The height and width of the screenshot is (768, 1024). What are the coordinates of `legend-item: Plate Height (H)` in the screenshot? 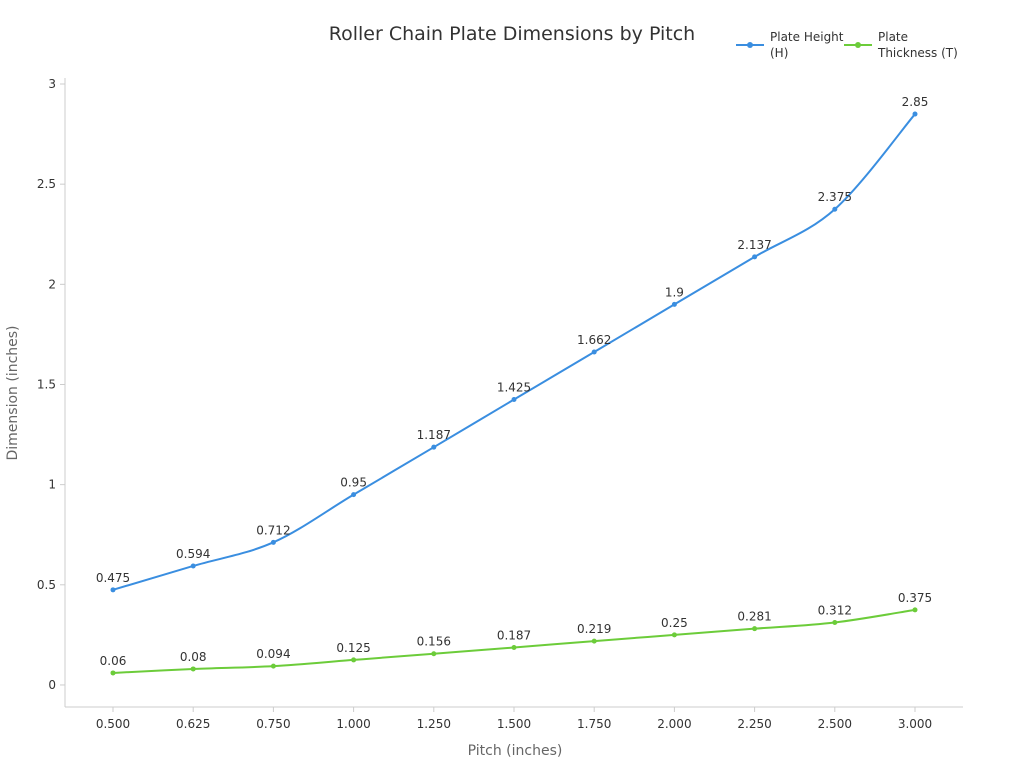 It's located at (795, 45).